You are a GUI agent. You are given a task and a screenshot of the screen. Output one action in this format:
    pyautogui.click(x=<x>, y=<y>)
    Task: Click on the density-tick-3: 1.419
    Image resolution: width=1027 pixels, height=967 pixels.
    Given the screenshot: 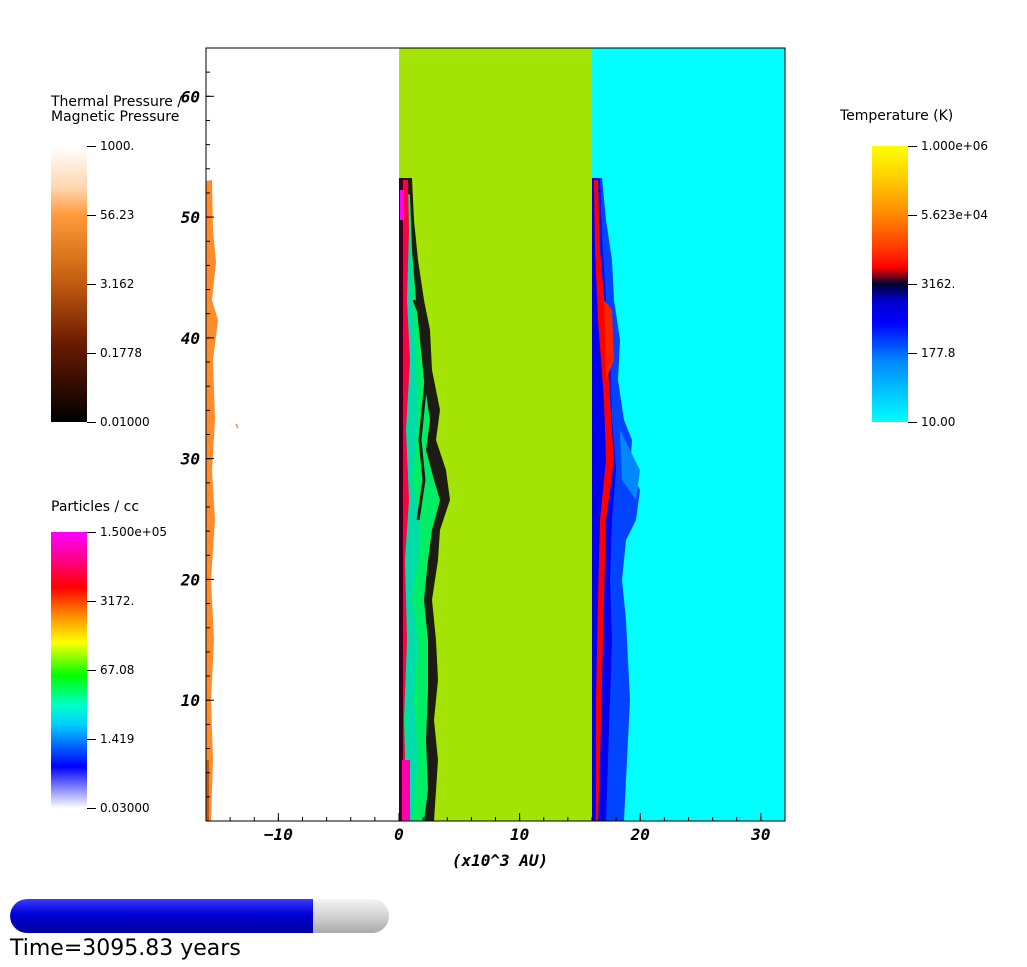 What is the action you would take?
    pyautogui.click(x=110, y=739)
    